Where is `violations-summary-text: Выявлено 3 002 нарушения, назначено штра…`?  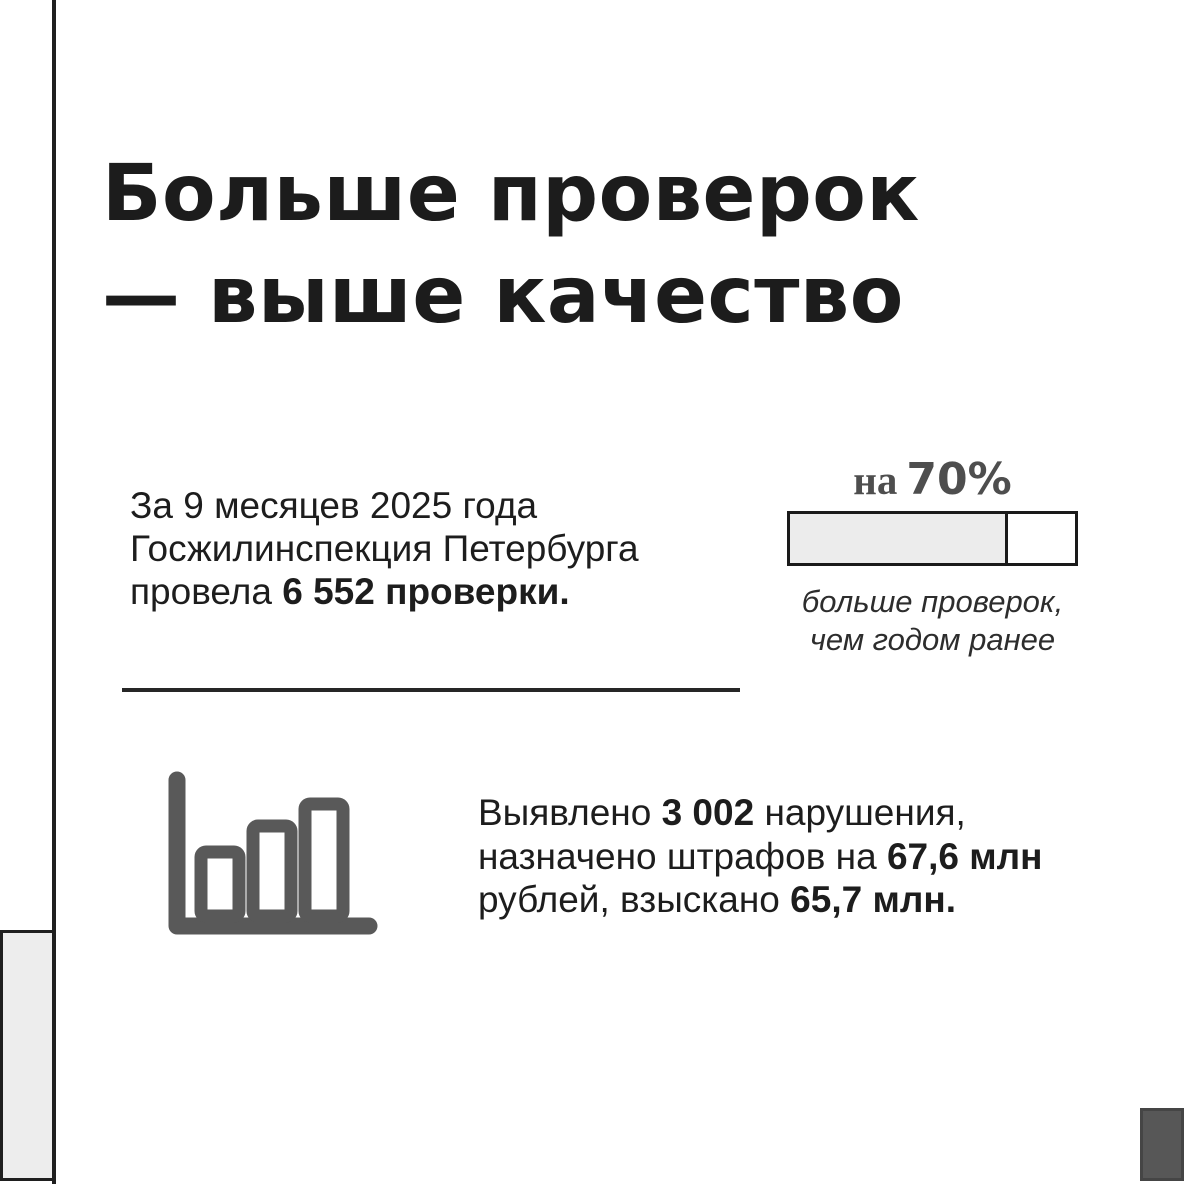
violations-summary-text: Выявлено 3 002 нарушения, назначено штра… is located at coordinates (760, 856).